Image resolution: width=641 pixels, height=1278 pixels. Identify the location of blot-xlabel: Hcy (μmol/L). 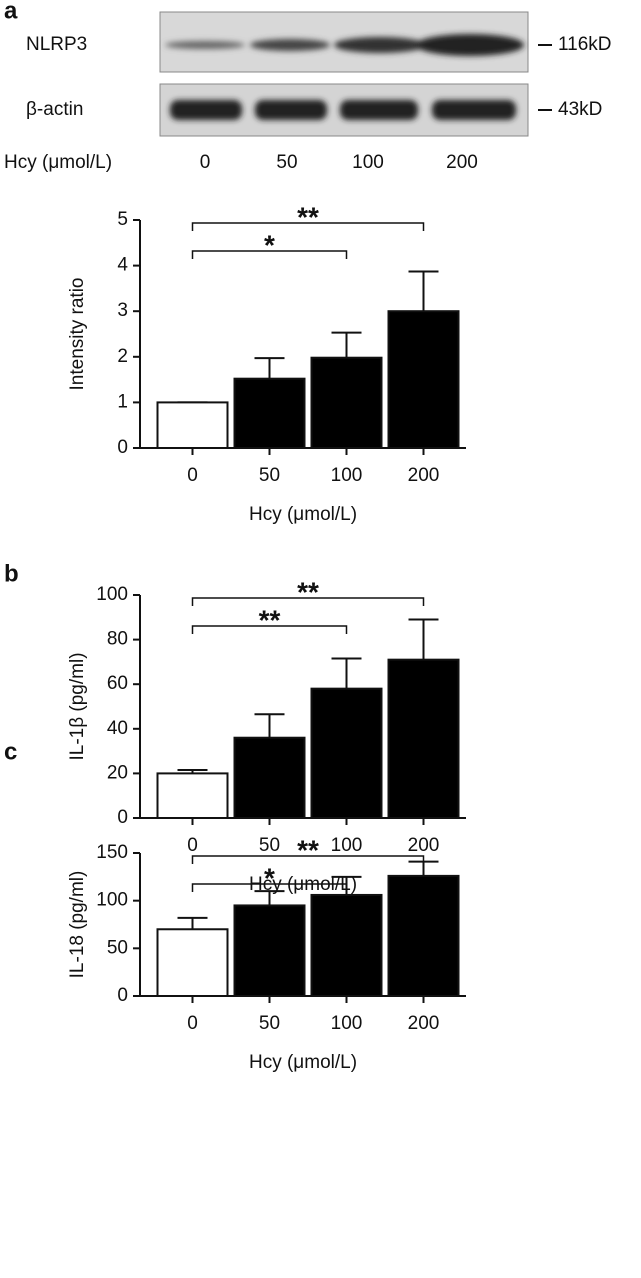
(58, 162).